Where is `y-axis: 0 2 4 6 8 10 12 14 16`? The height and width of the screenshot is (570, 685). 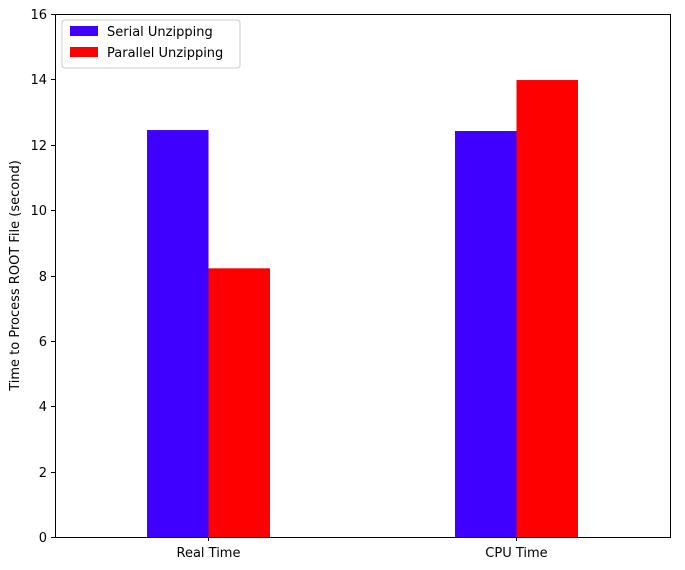 y-axis: 0 2 4 6 8 10 12 14 16 is located at coordinates (42, 277).